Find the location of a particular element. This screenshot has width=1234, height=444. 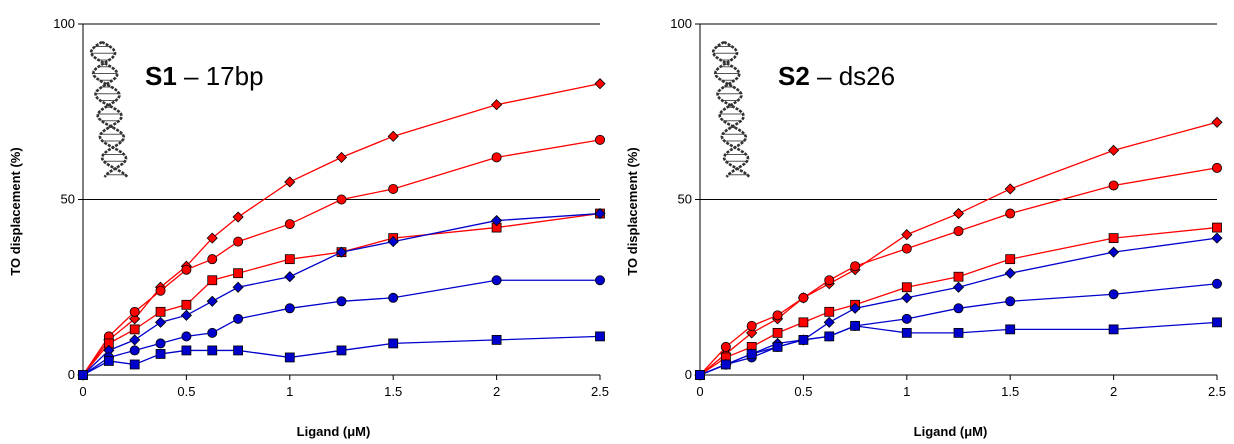

panel-title-bold: S2 is located at coordinates (794, 76).